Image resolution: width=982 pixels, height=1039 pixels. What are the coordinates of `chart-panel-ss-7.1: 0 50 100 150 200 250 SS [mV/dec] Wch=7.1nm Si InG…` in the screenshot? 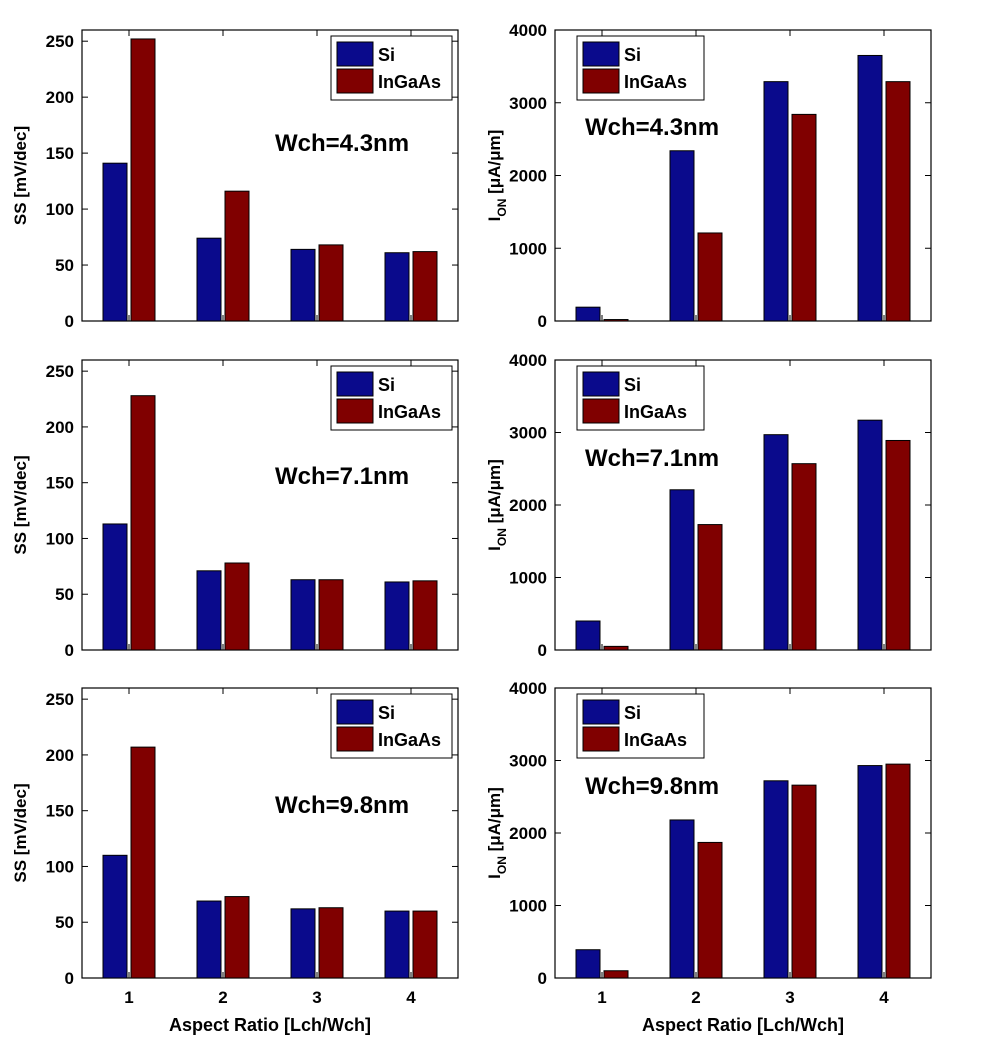 It's located at (235, 509).